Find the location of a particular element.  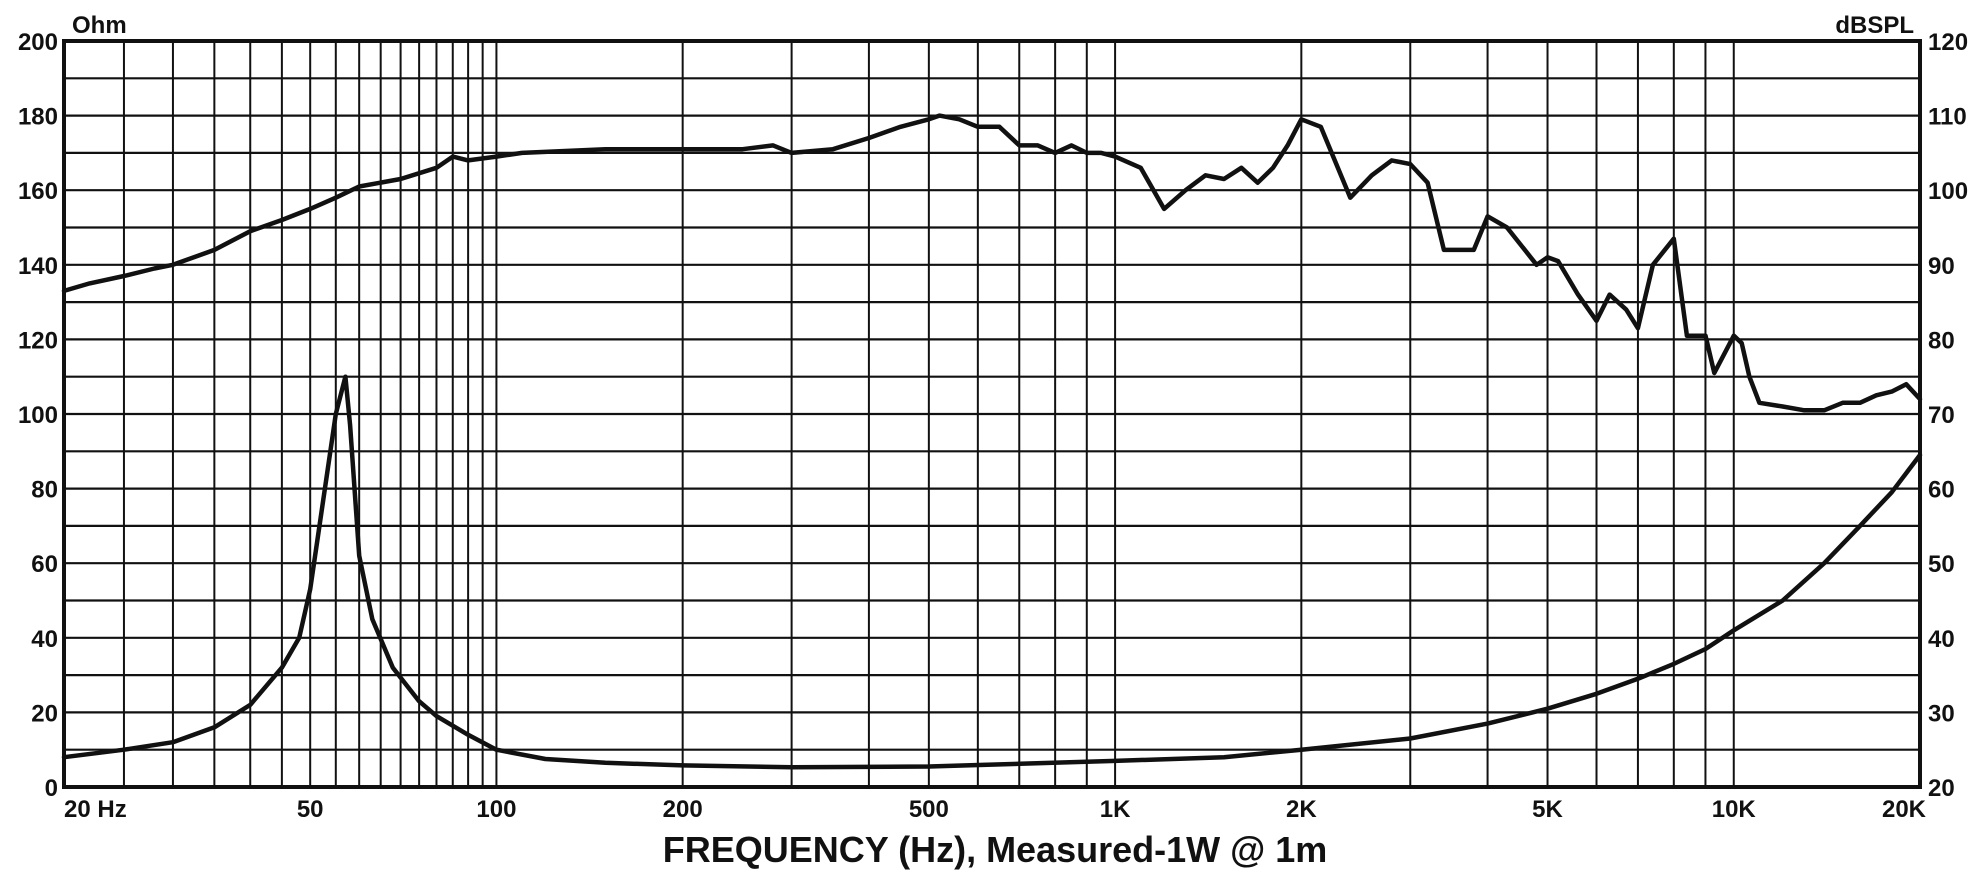

right-tick-label: 50 is located at coordinates (1941, 564).